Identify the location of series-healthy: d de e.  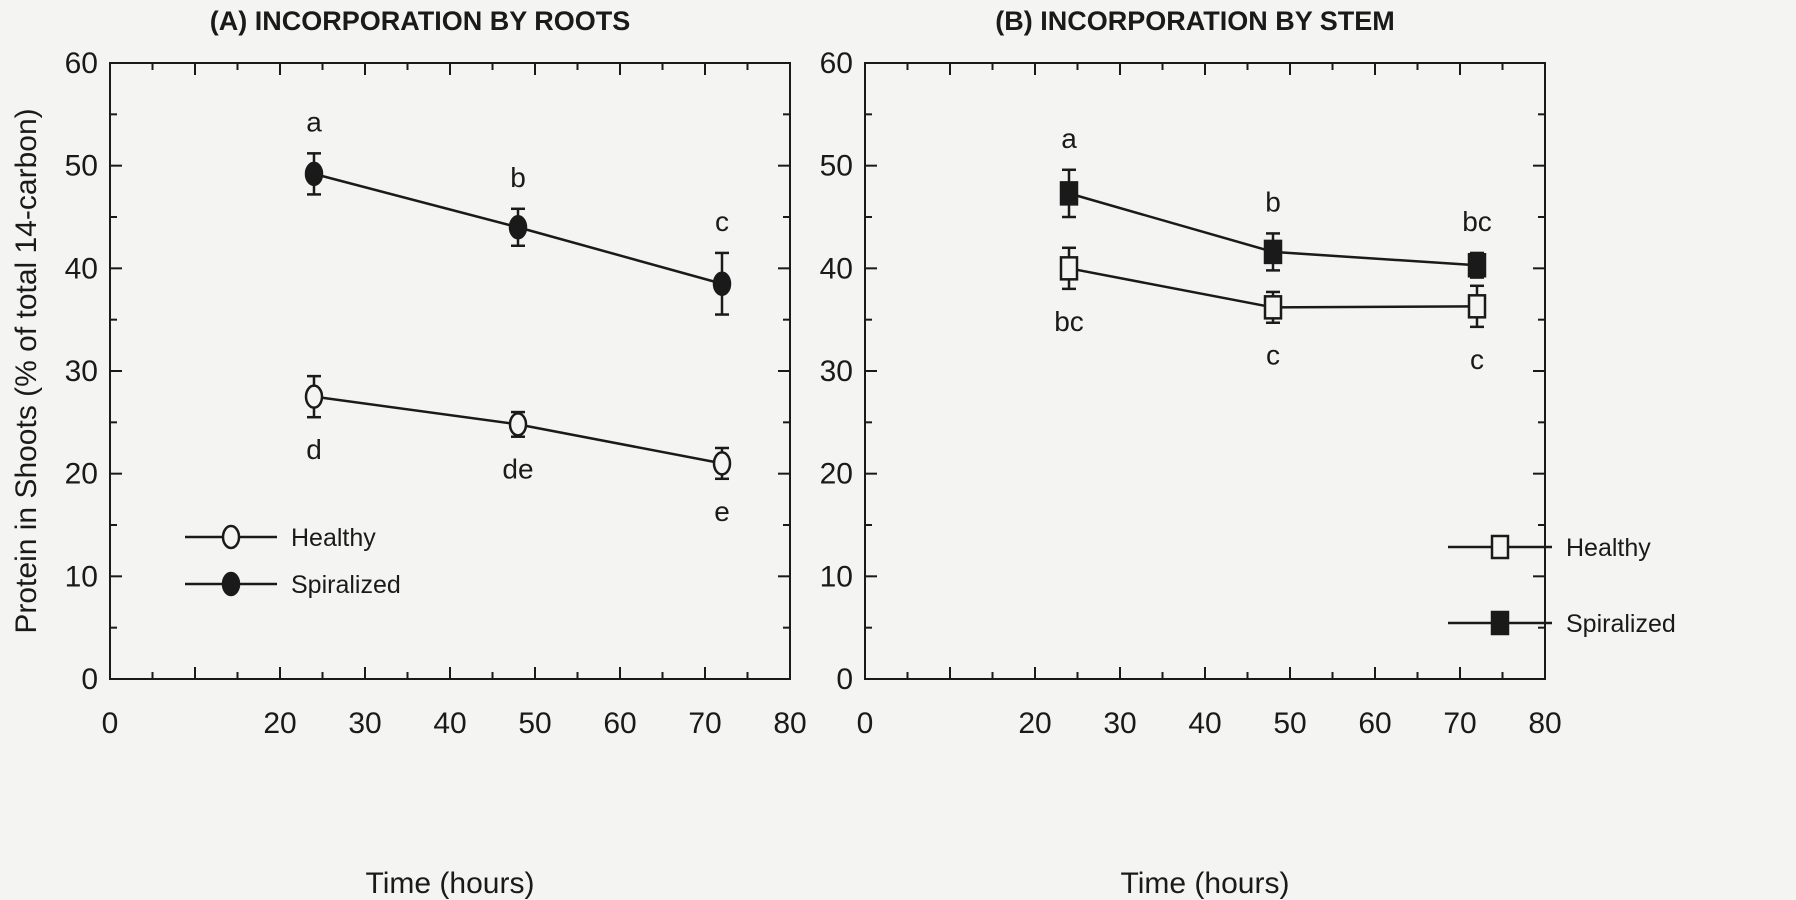
(518, 450).